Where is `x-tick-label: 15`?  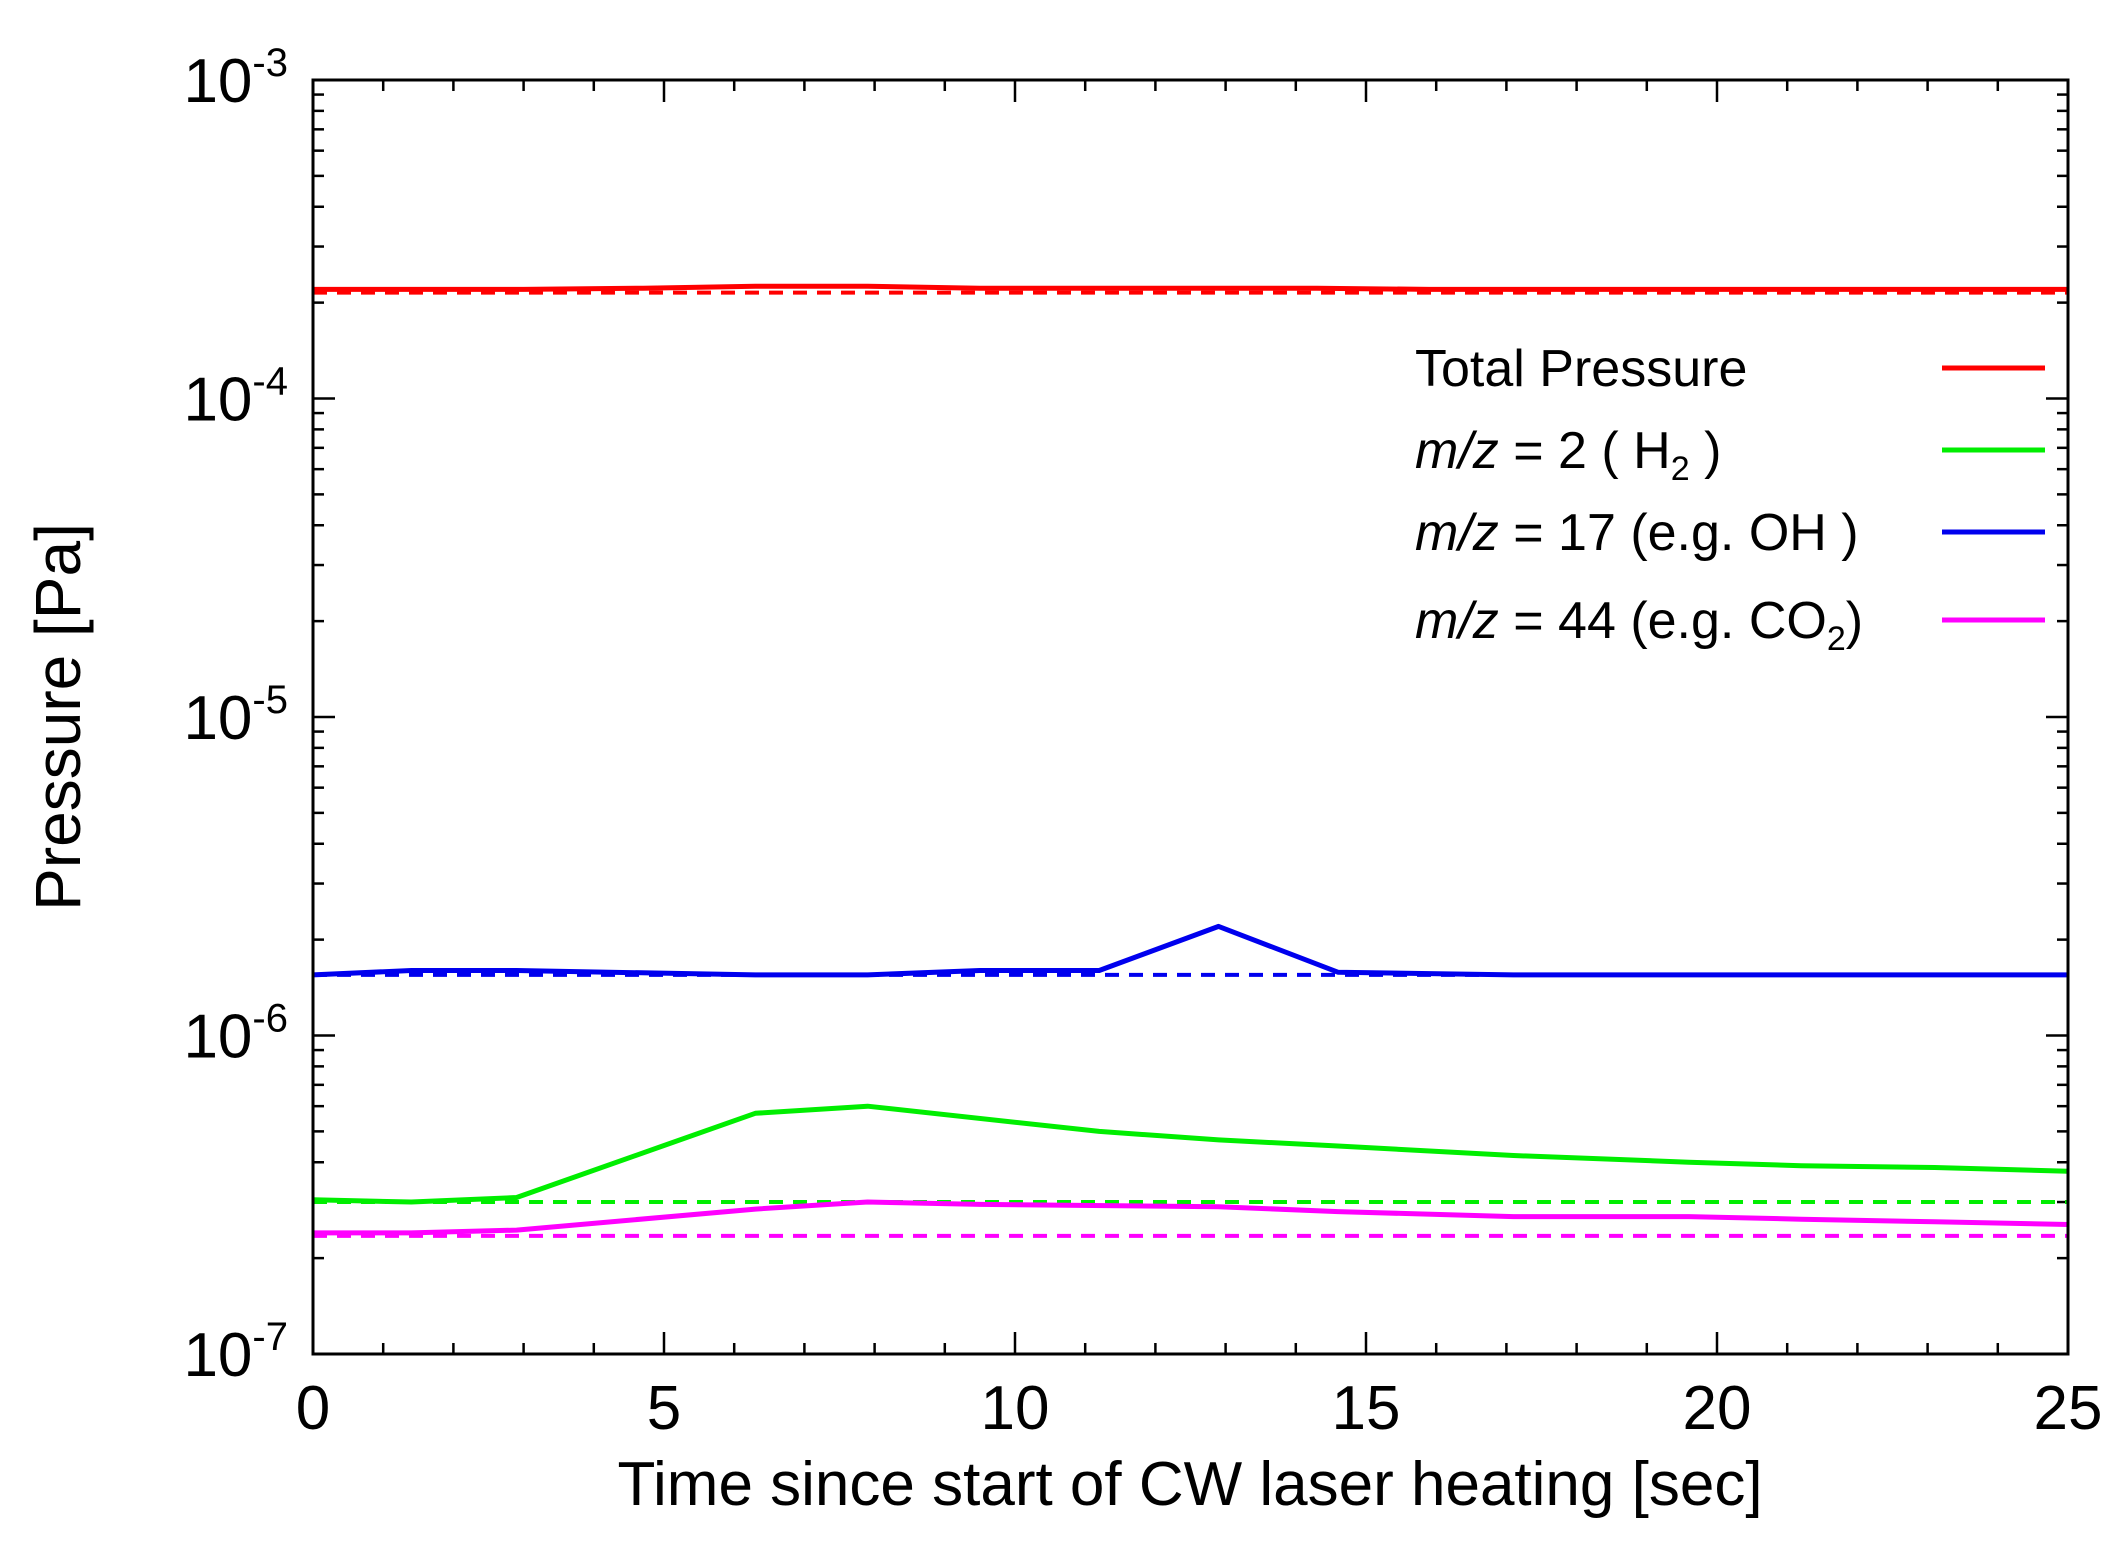
x-tick-label: 15 is located at coordinates (1366, 1408).